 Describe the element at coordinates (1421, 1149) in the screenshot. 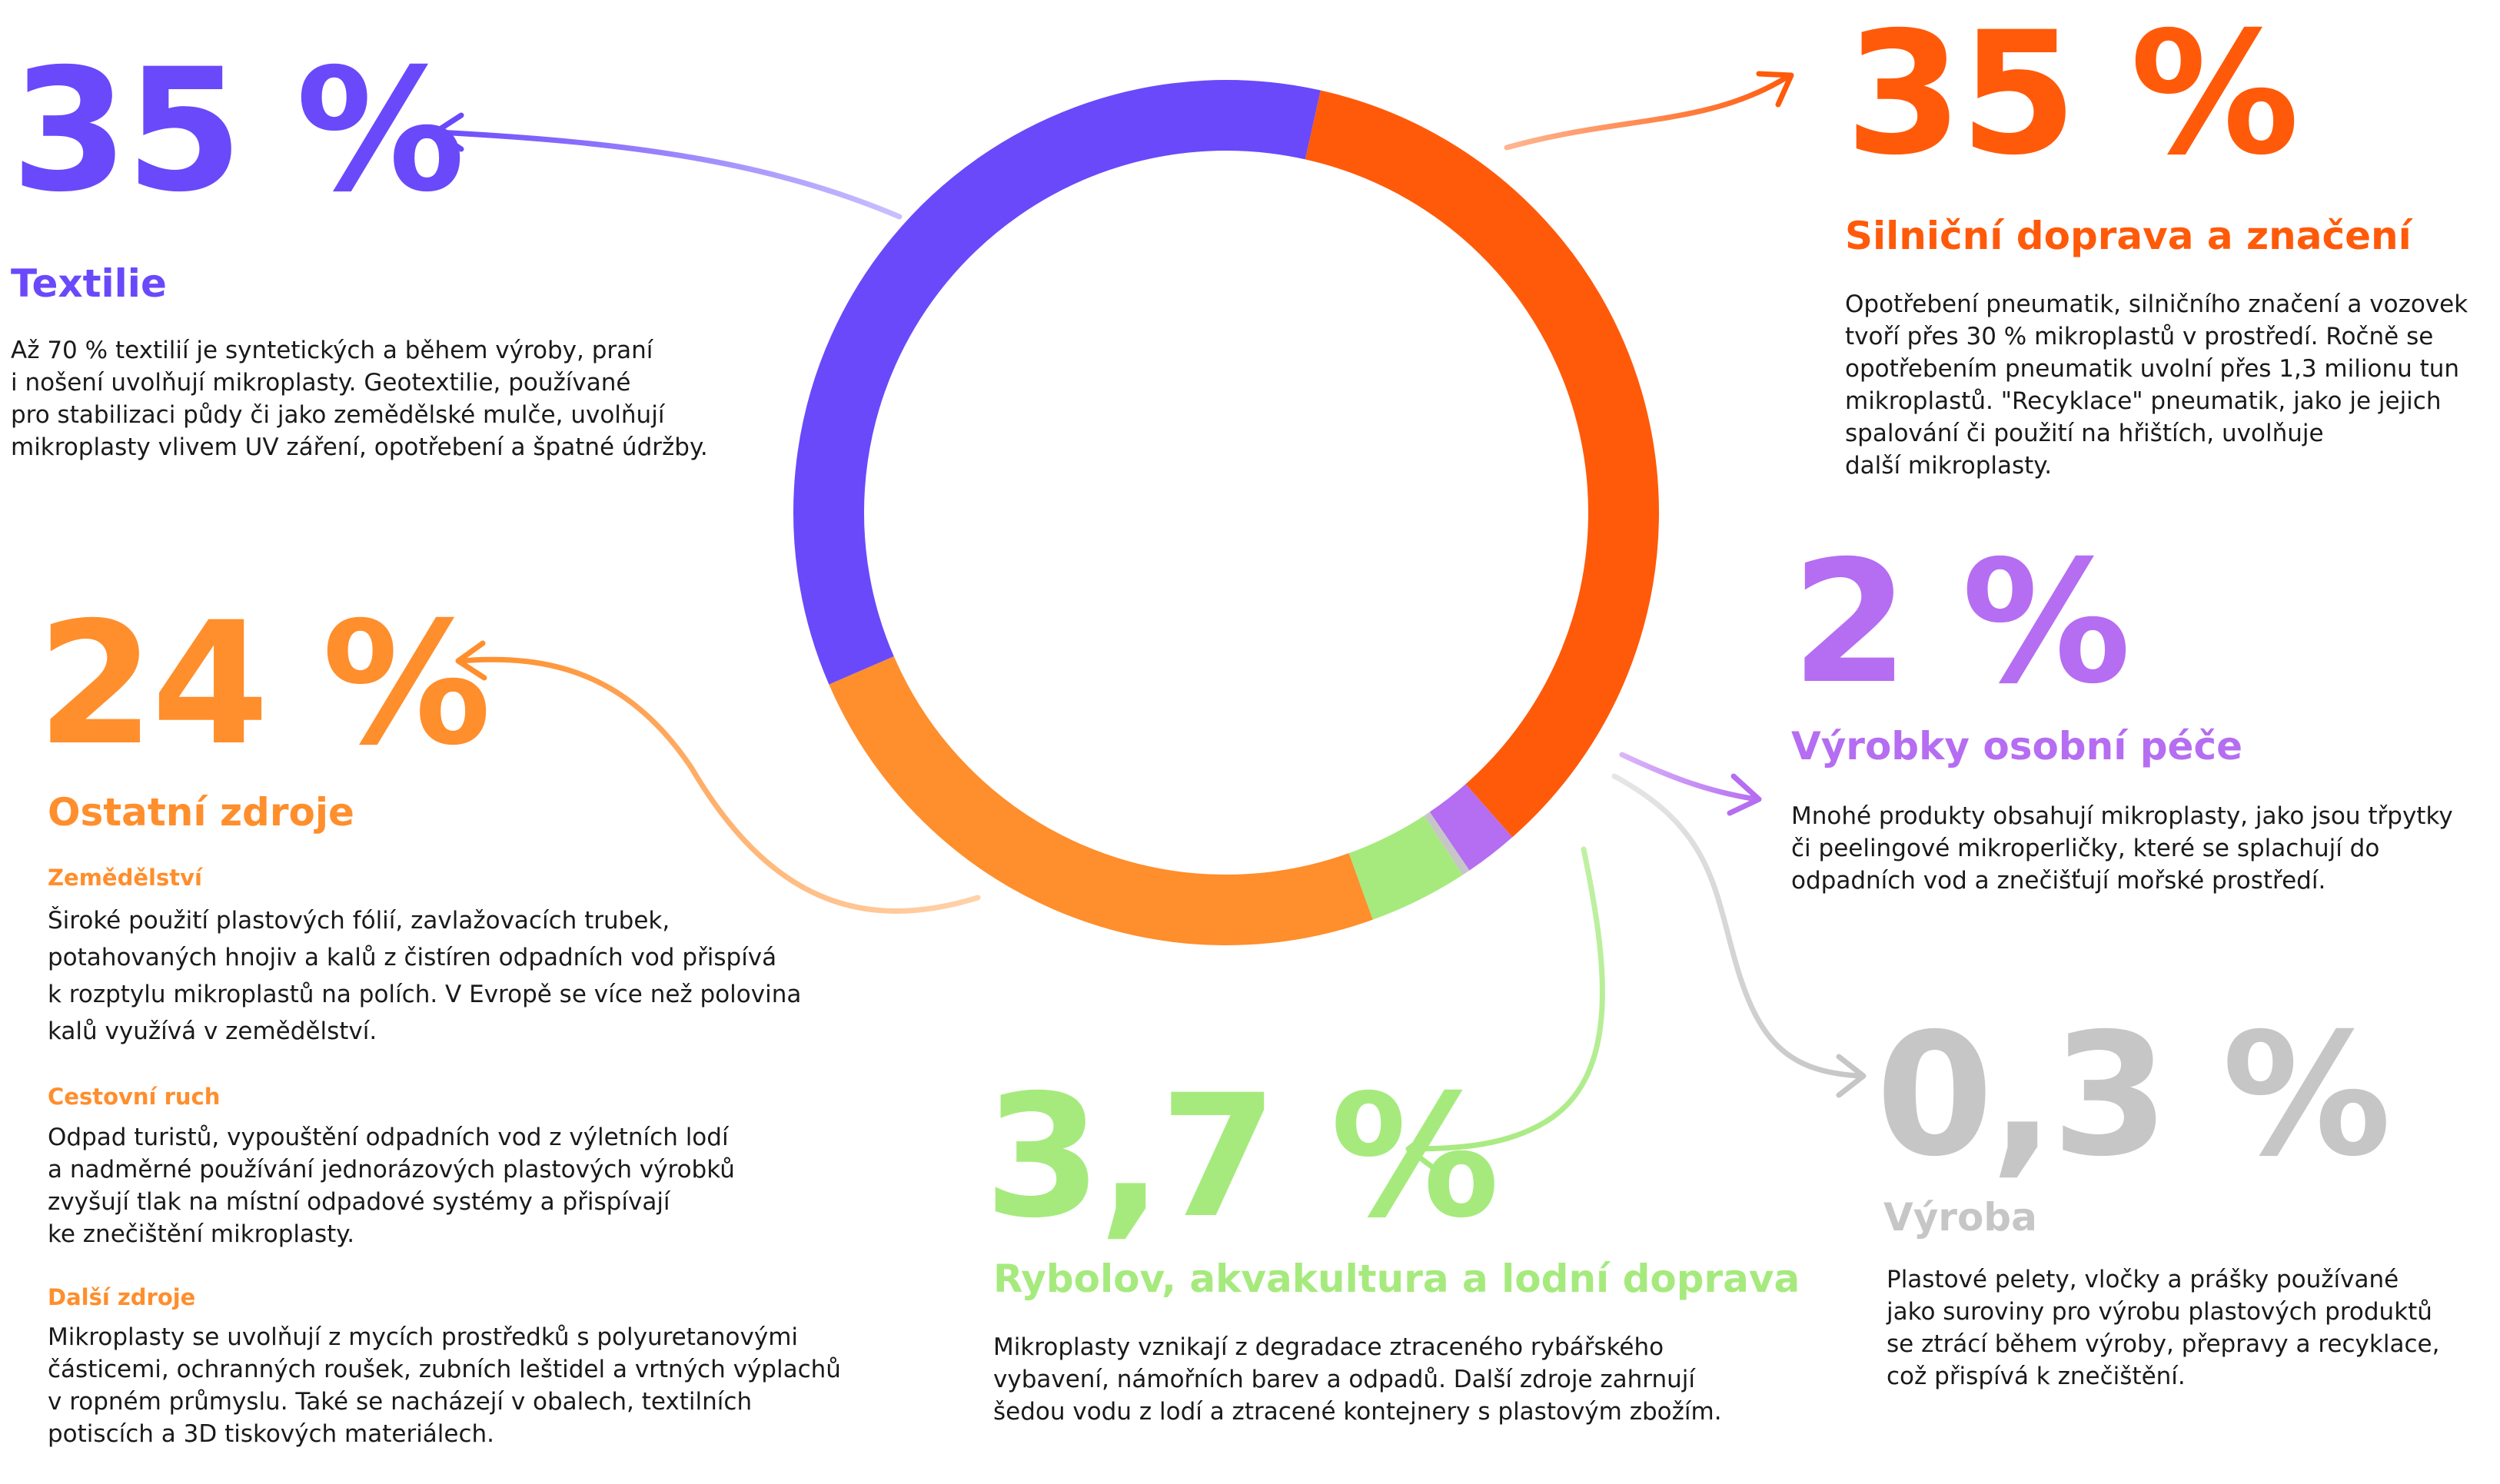

I see `connector-rybolov-arrow` at that location.